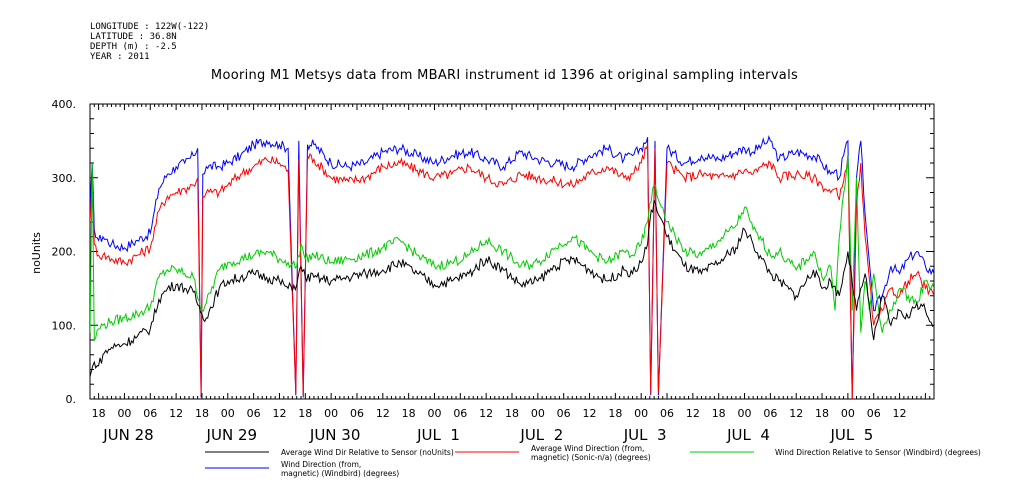  Describe the element at coordinates (64, 178) in the screenshot. I see `y-tick-label: 300.` at that location.